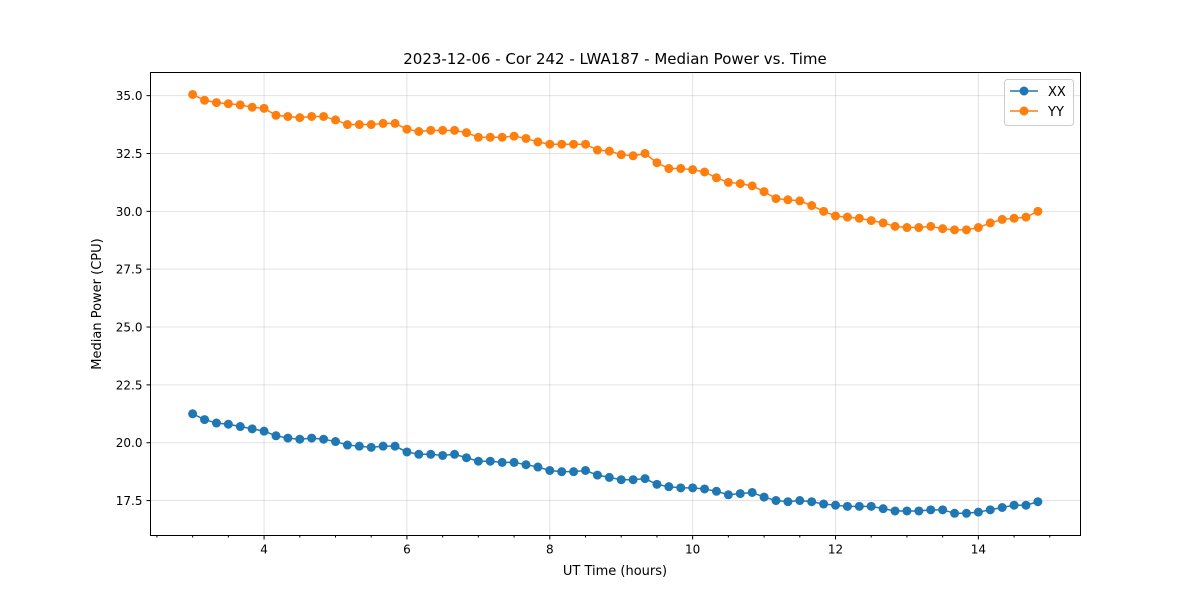  What do you see at coordinates (129, 96) in the screenshot?
I see `y-tick-label: 35.0` at bounding box center [129, 96].